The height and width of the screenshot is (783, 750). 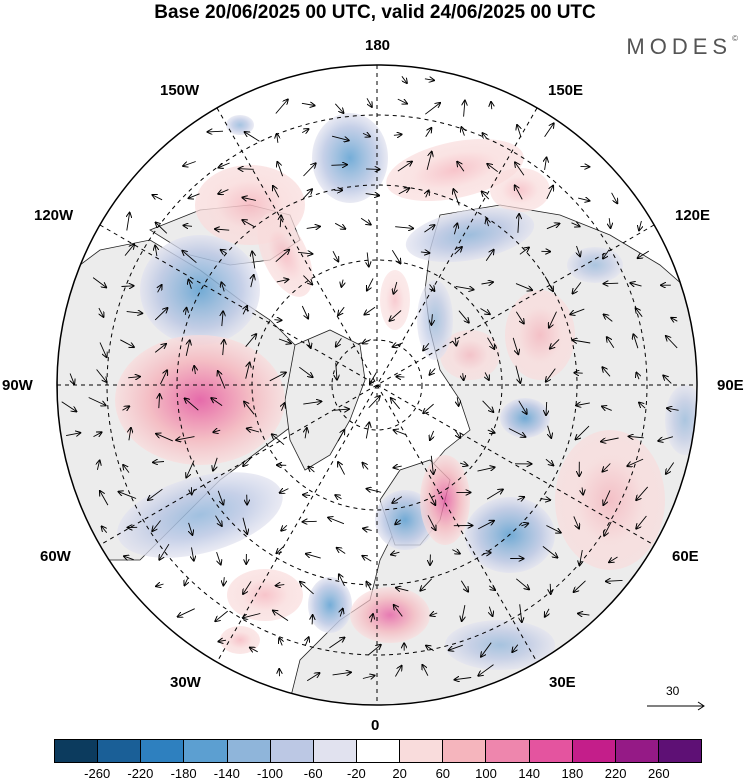 I want to click on lon-label-60e: 60E, so click(x=685, y=556).